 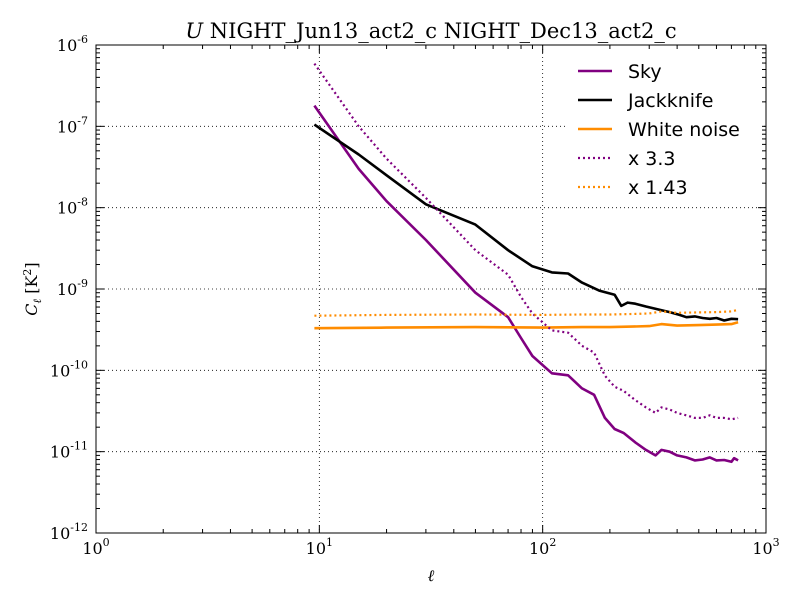 What do you see at coordinates (72, 44) in the screenshot?
I see `y-tick-label: 10⁻⁶` at bounding box center [72, 44].